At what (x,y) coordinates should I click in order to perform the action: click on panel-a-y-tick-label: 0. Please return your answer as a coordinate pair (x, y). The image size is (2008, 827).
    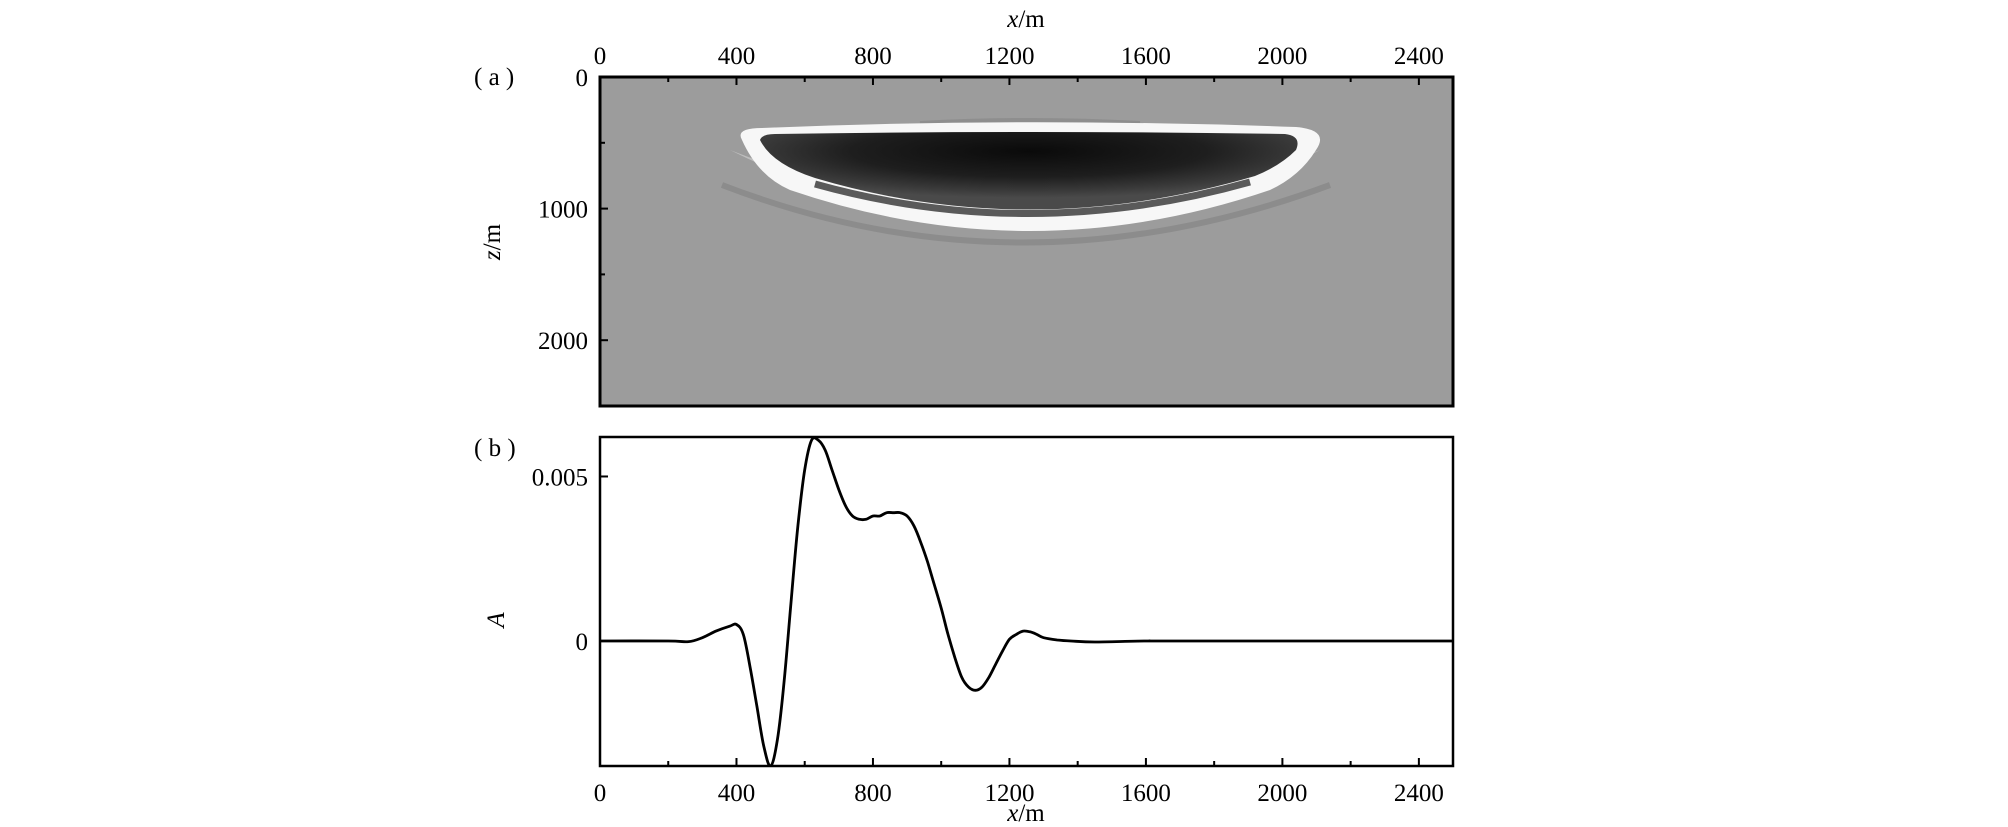
    Looking at the image, I should click on (582, 78).